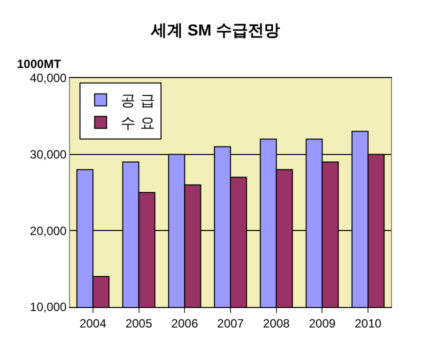  Describe the element at coordinates (322, 323) in the screenshot. I see `x-tick-label: 2009` at that location.